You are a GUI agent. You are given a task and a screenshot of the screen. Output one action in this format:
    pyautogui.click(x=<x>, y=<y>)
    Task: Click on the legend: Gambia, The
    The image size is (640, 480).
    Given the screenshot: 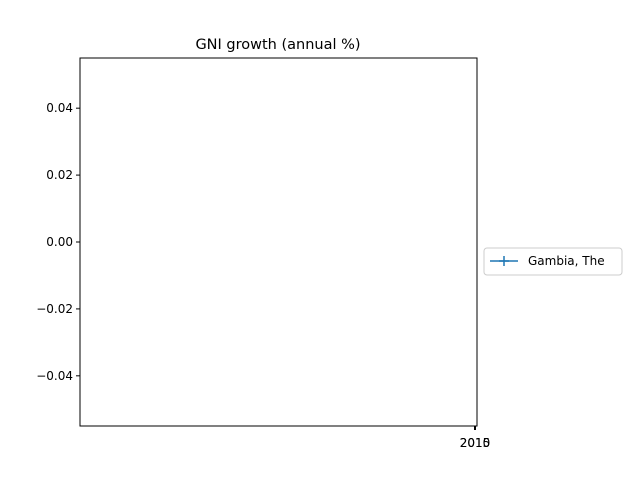 What is the action you would take?
    pyautogui.click(x=553, y=261)
    